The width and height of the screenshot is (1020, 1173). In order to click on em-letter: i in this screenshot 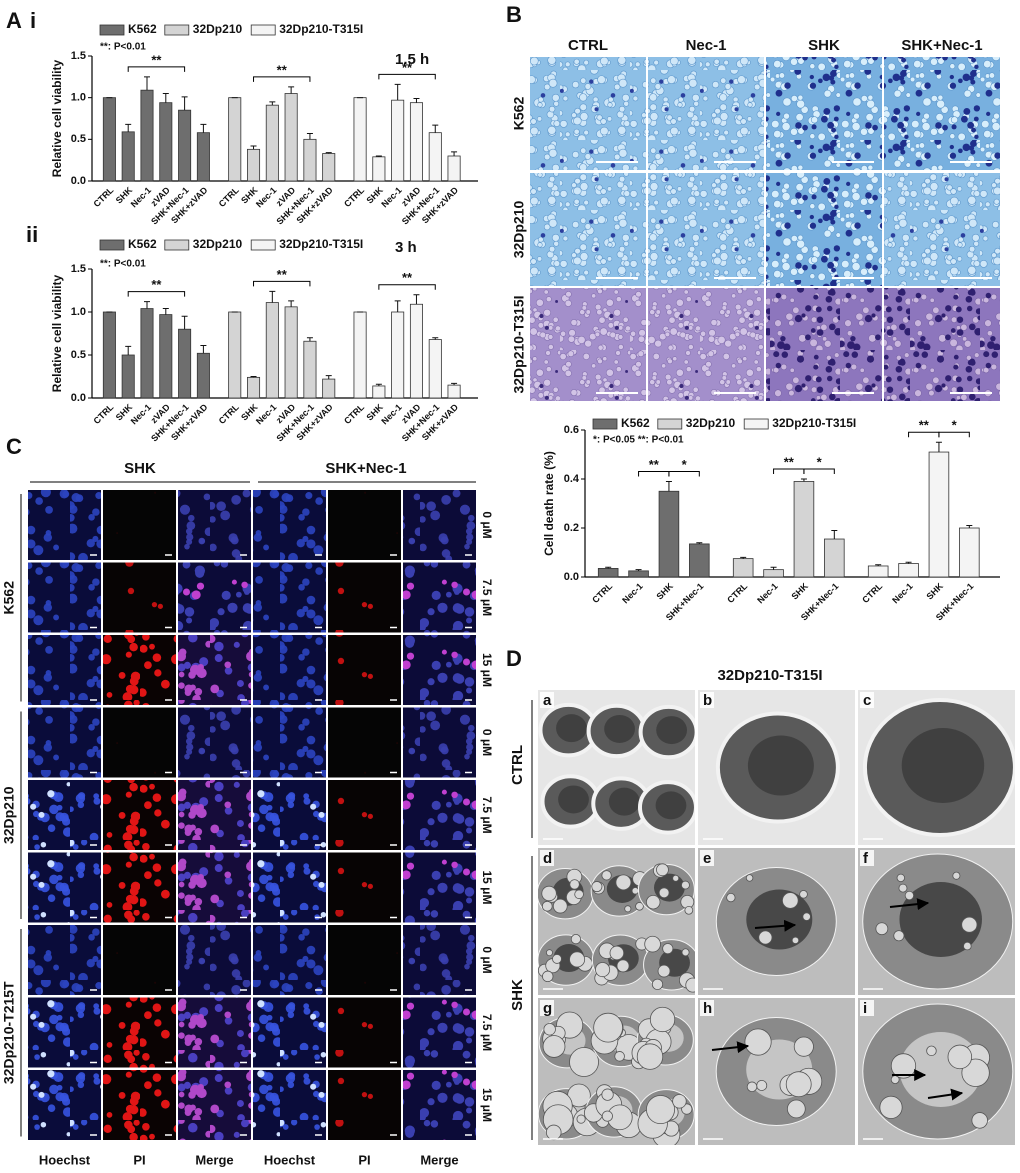, I will do `click(865, 1008)`.